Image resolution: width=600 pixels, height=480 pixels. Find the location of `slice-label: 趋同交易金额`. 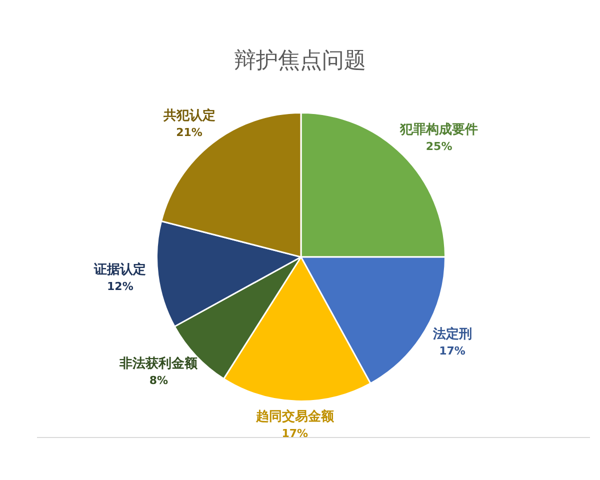

slice-label: 趋同交易金额 is located at coordinates (294, 416).